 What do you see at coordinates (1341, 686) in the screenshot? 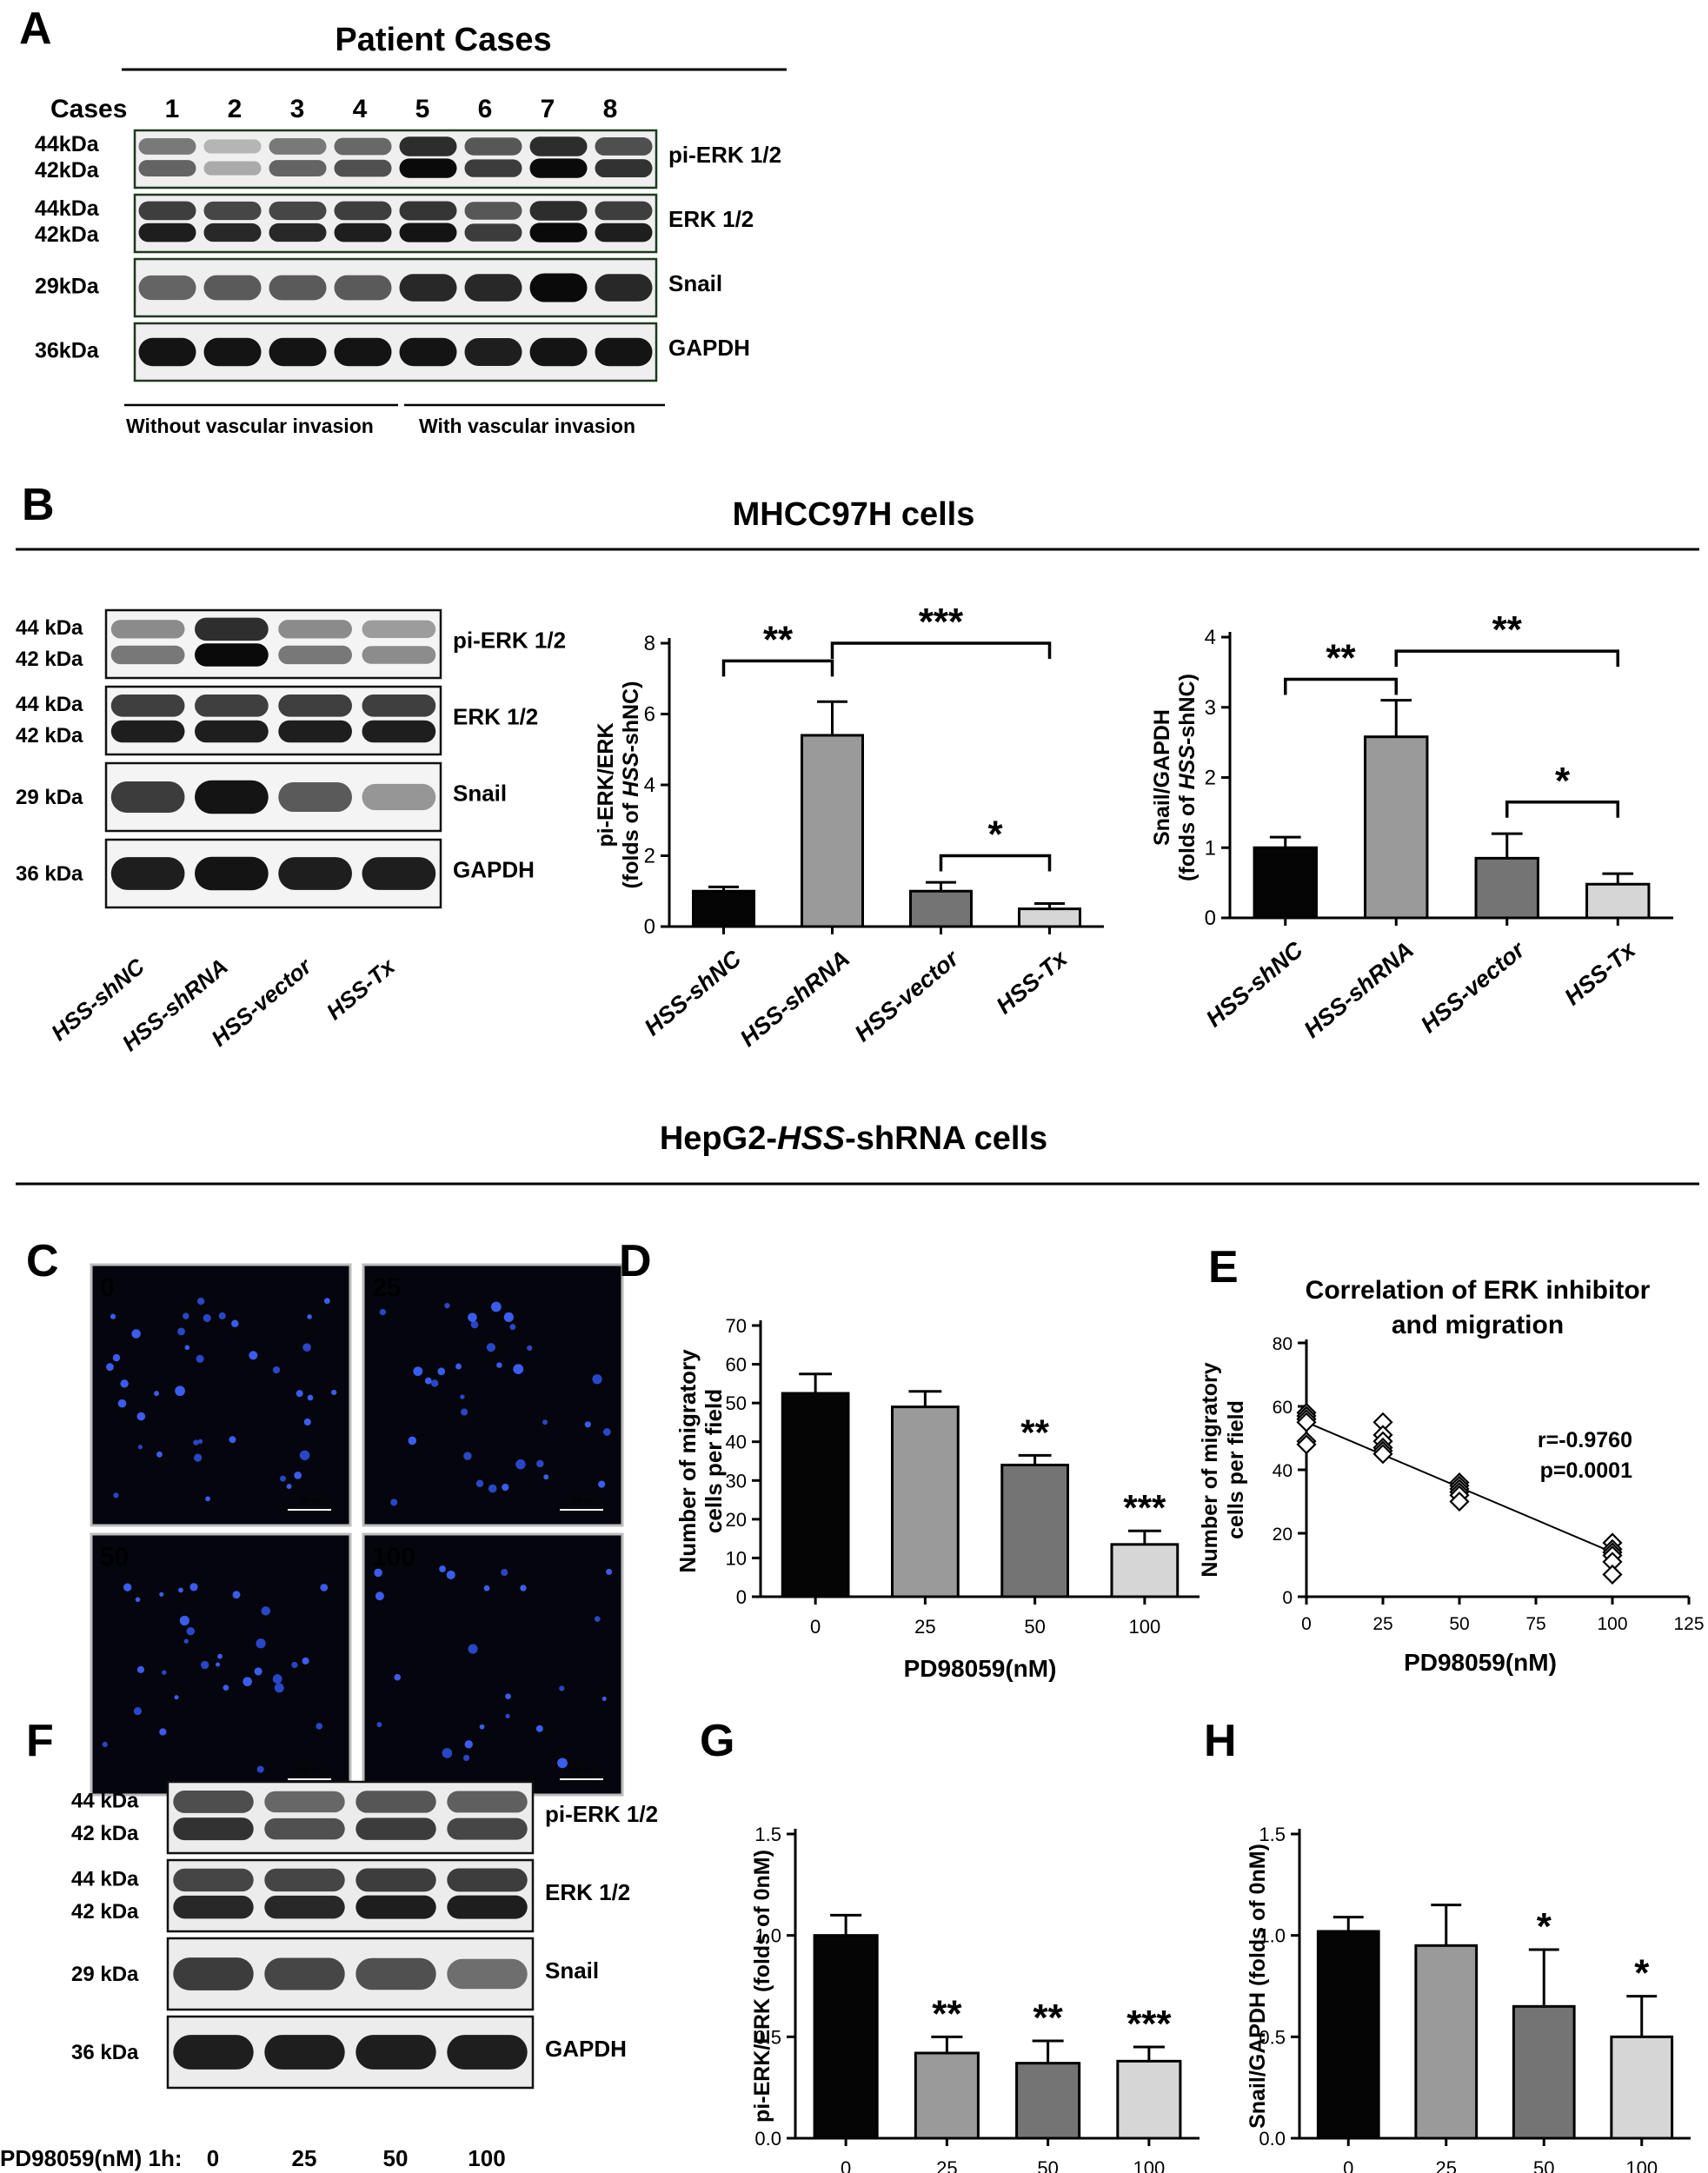
I see `significance-bracket` at bounding box center [1341, 686].